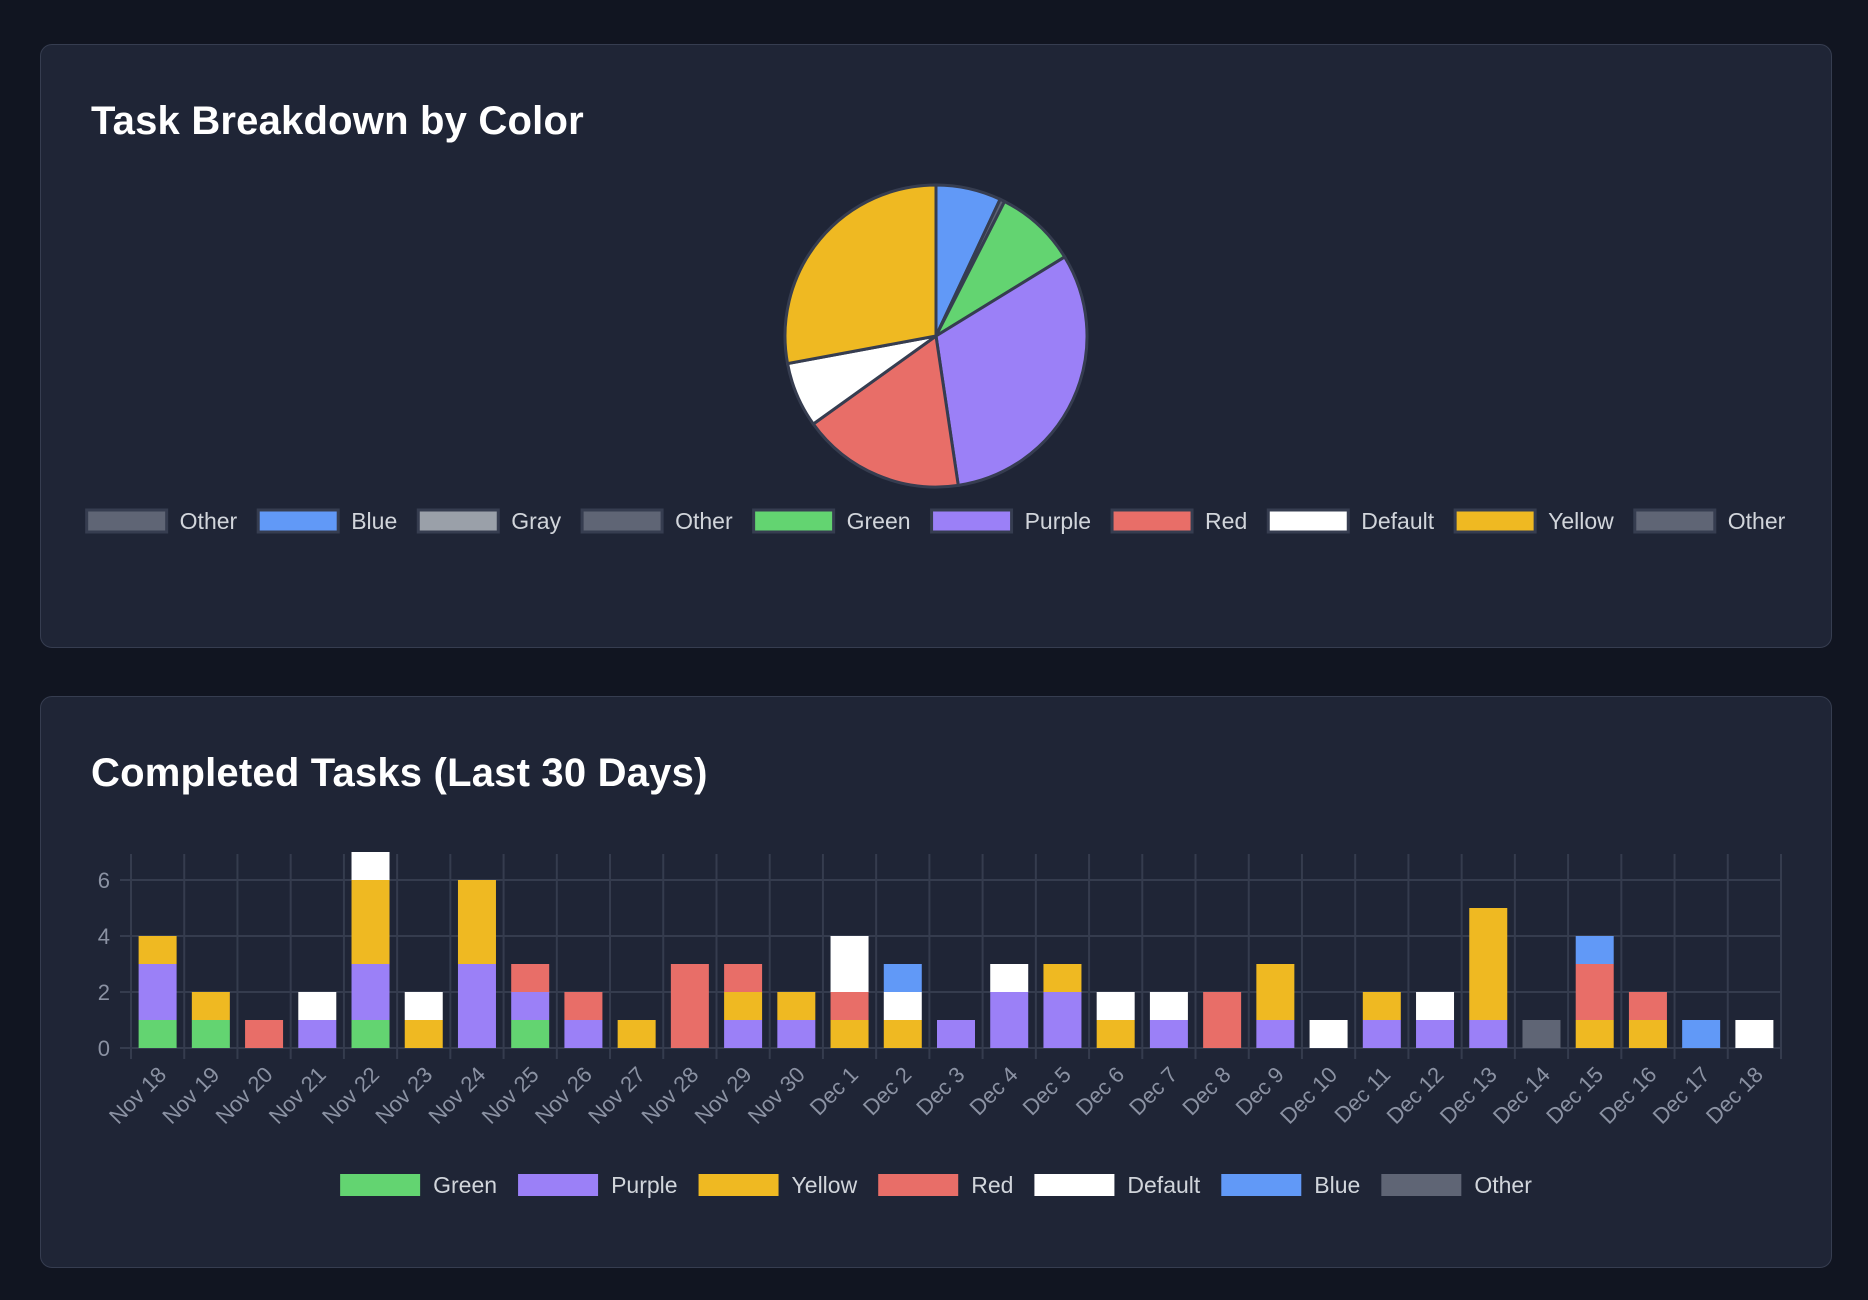 Image resolution: width=1868 pixels, height=1300 pixels. I want to click on bar-nov-22-purple, so click(370, 992).